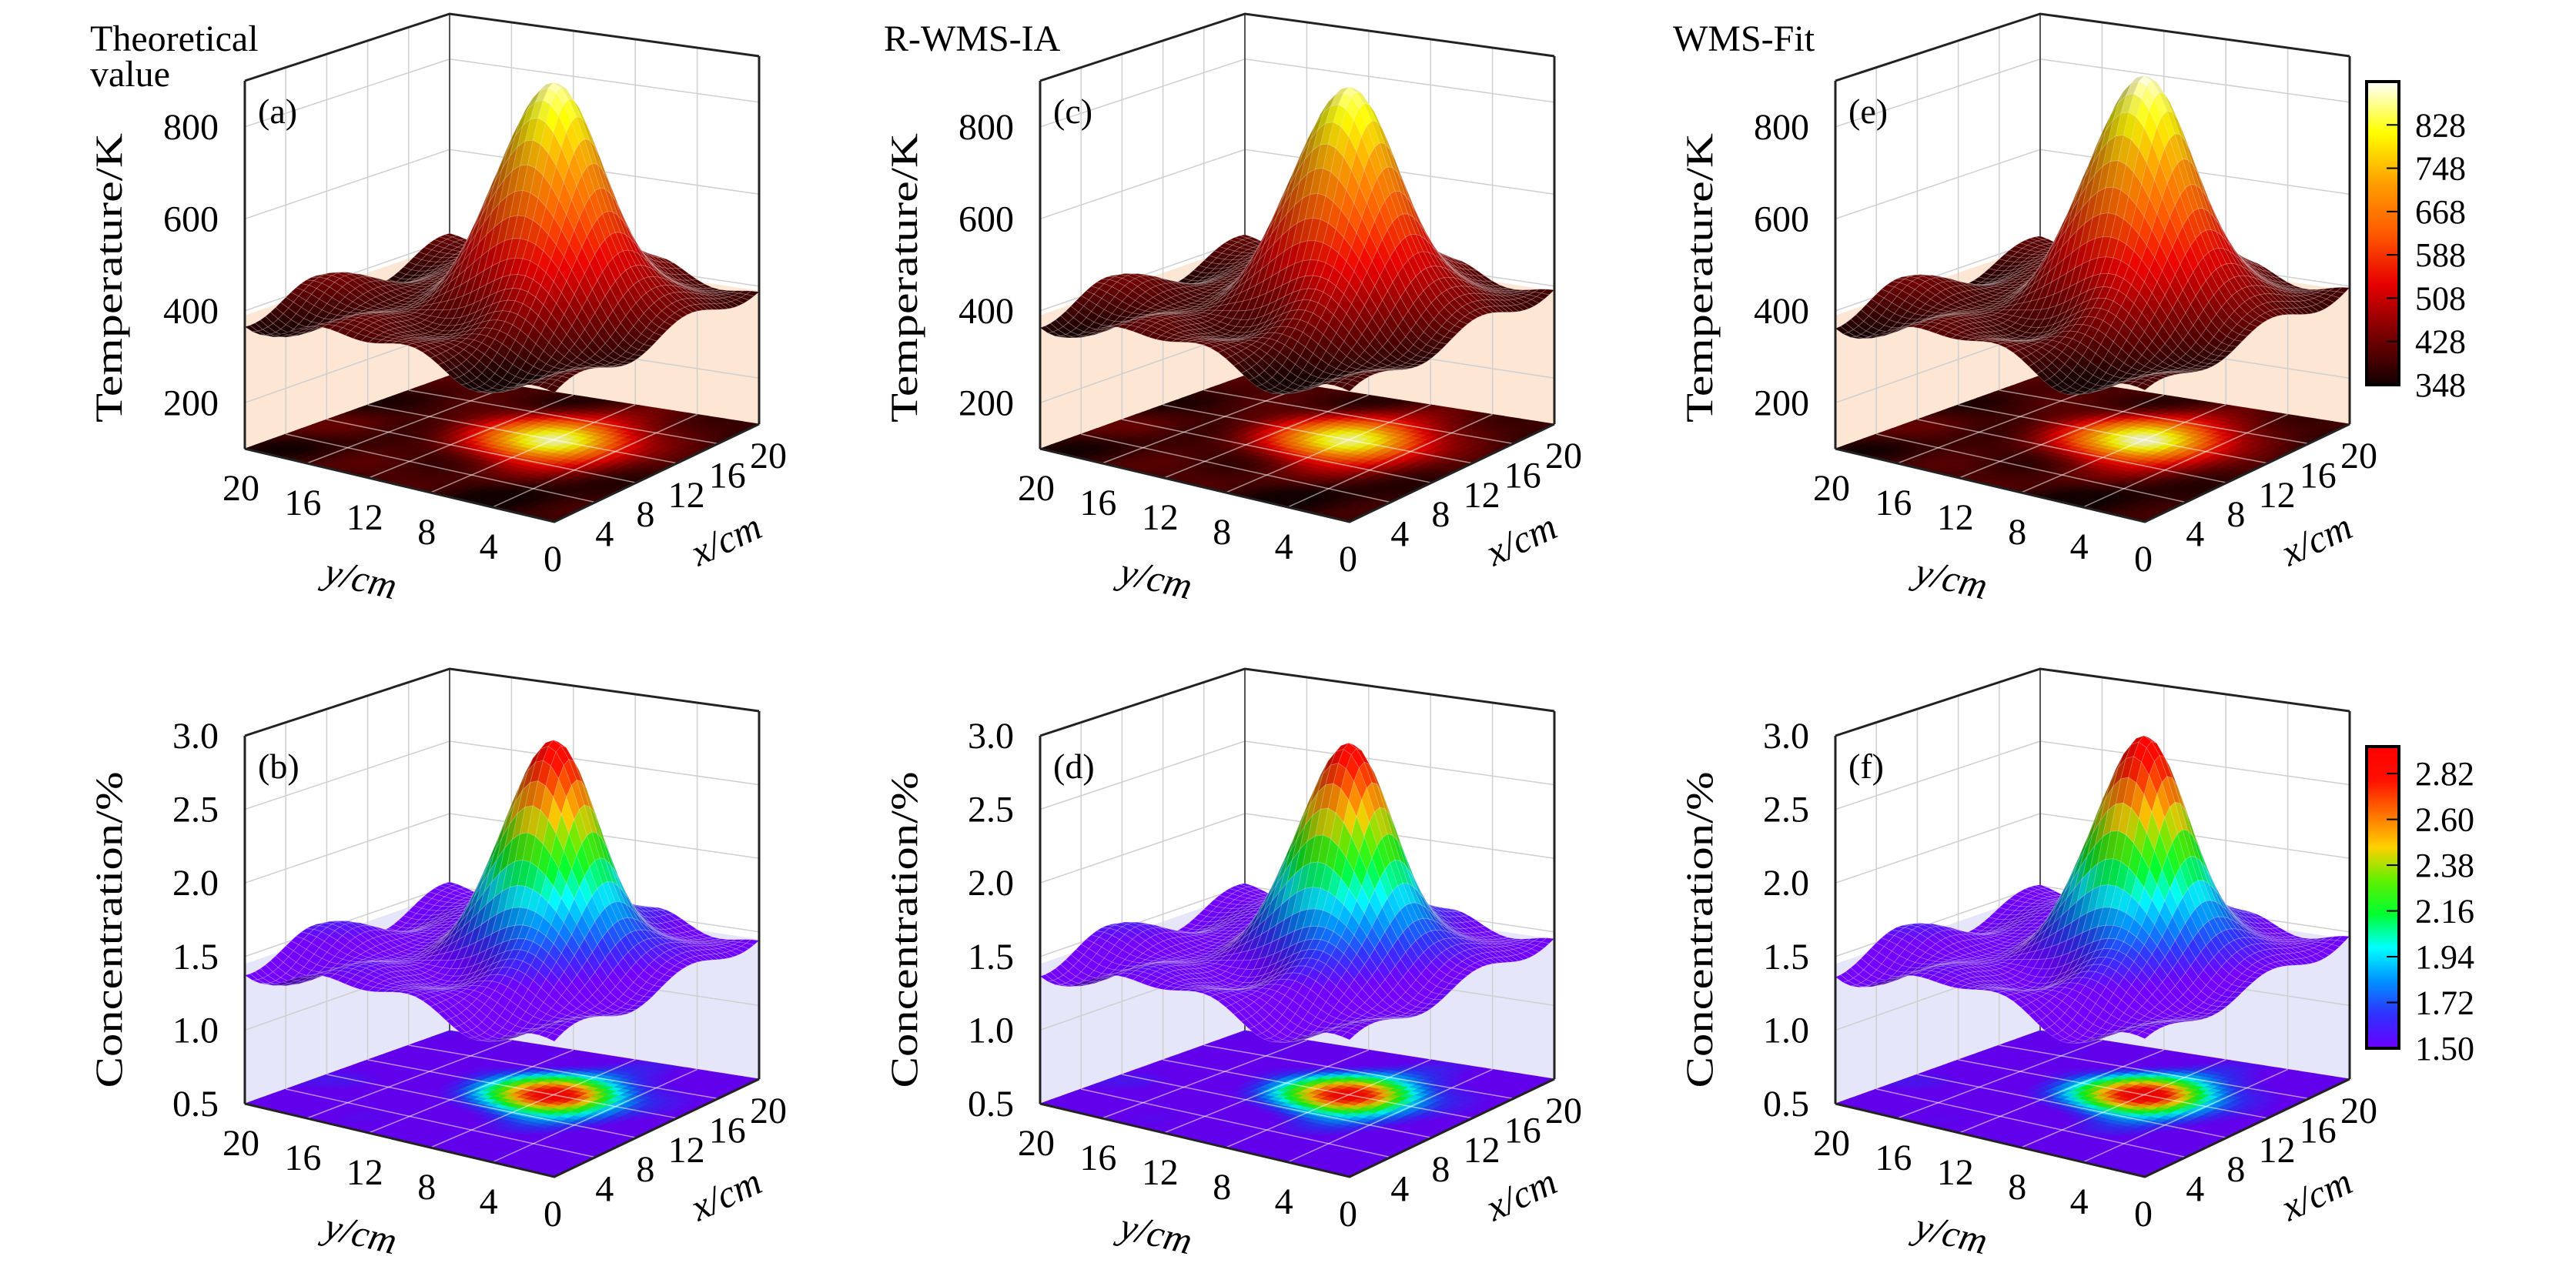  What do you see at coordinates (365, 517) in the screenshot?
I see `y-tick-label: 12` at bounding box center [365, 517].